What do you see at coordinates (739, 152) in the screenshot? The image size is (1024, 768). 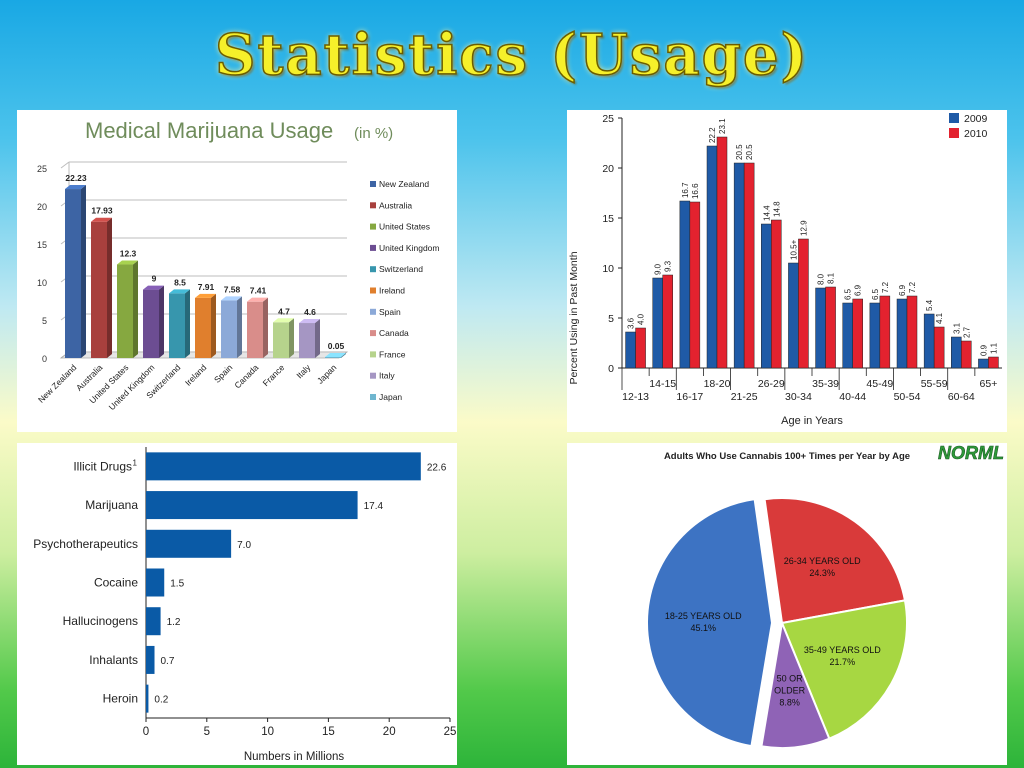 I see `bar-value-label: 20.5` at bounding box center [739, 152].